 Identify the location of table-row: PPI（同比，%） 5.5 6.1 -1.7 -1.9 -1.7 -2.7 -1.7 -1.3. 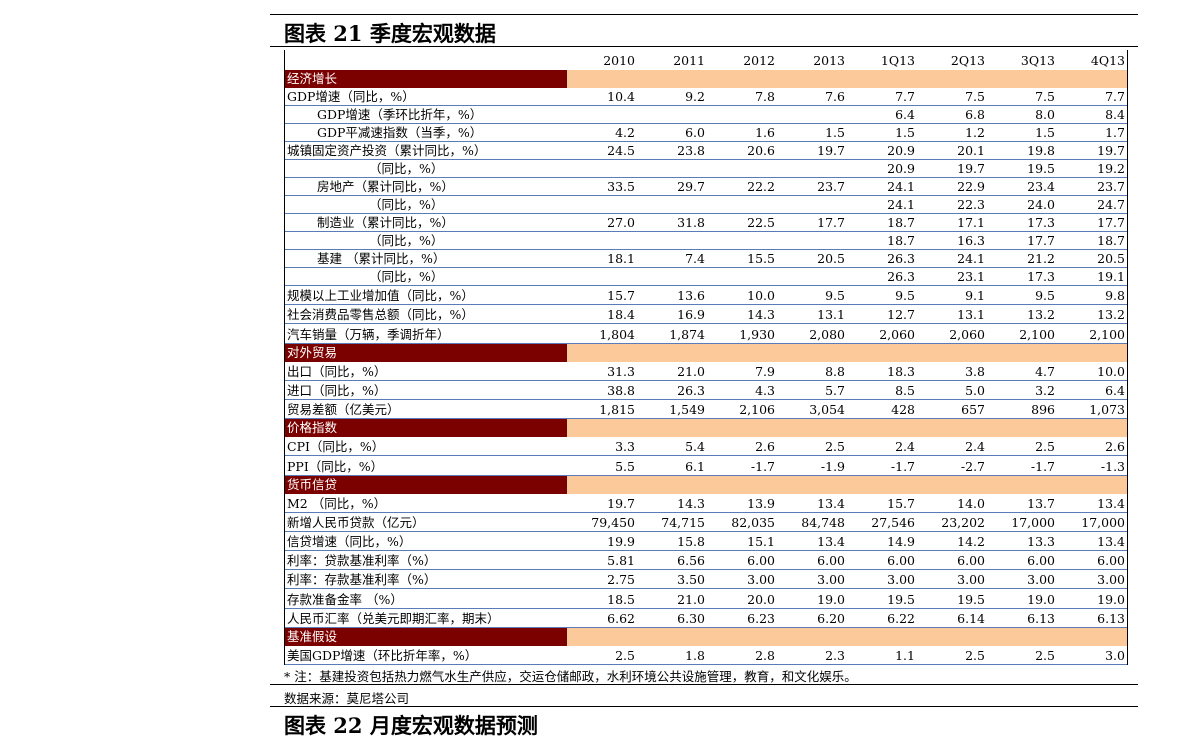
(706, 466).